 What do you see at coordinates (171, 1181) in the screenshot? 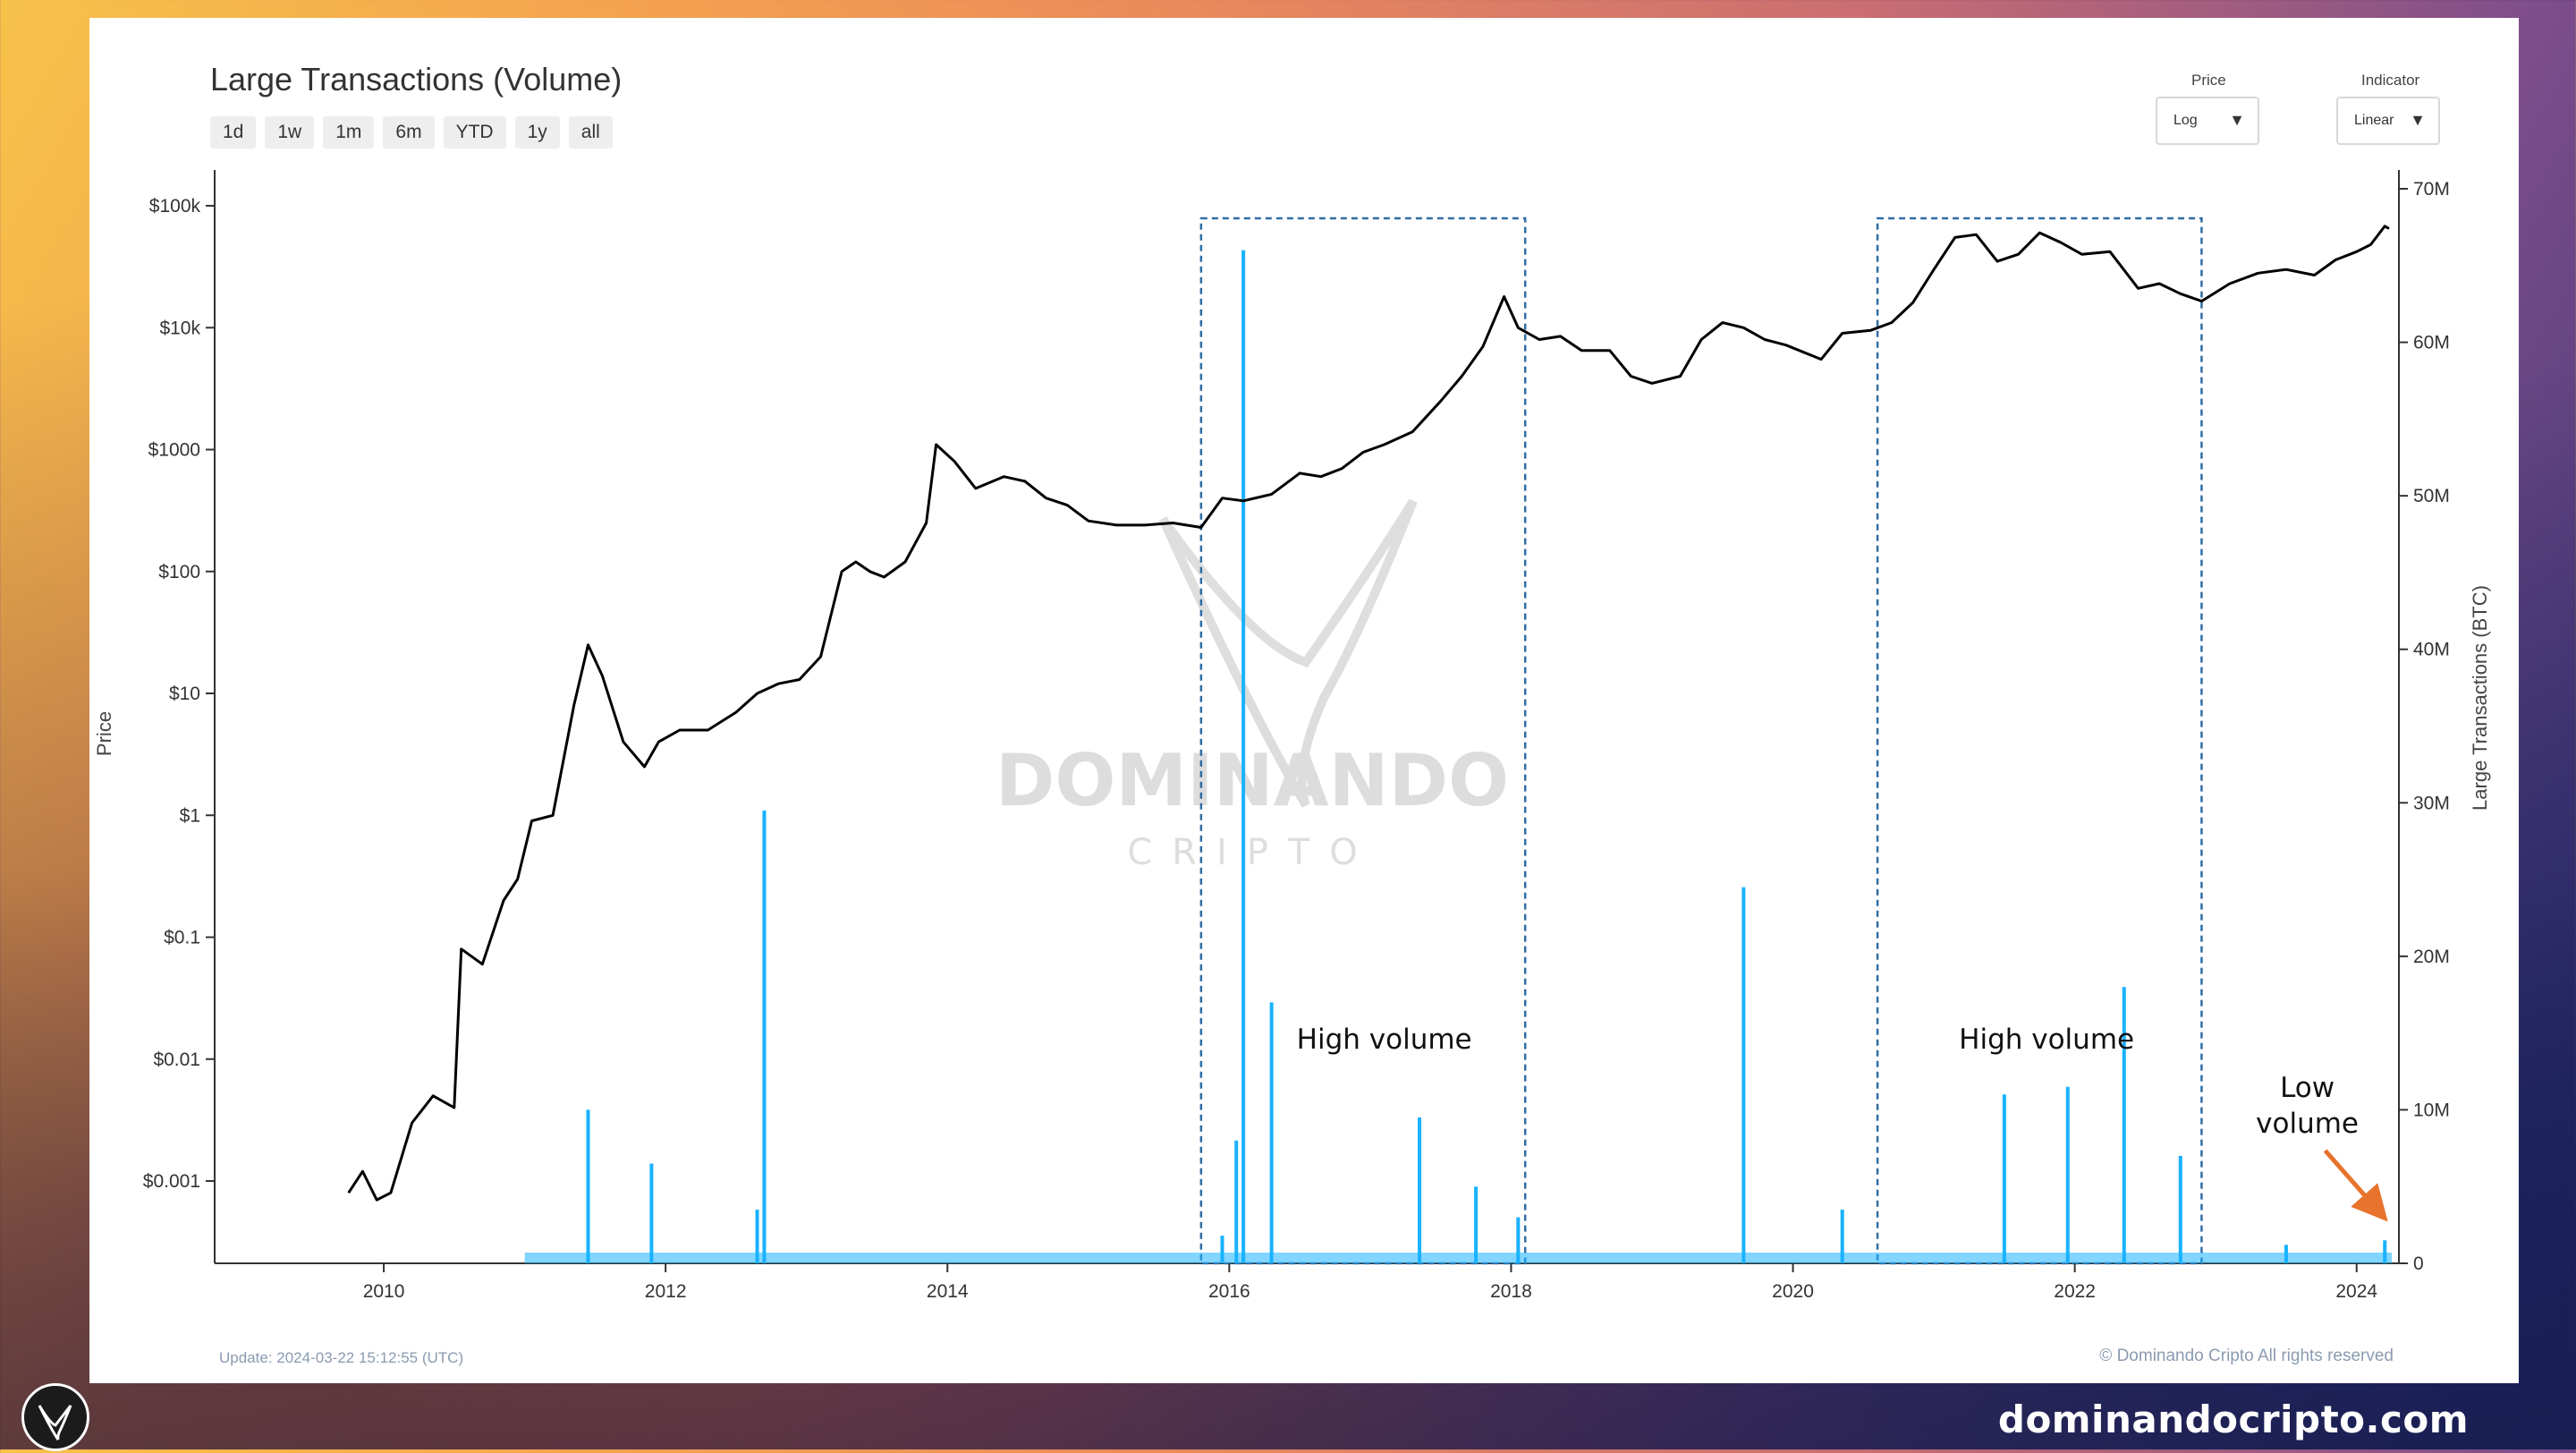
I see `left-tick-label-1: $0.001` at bounding box center [171, 1181].